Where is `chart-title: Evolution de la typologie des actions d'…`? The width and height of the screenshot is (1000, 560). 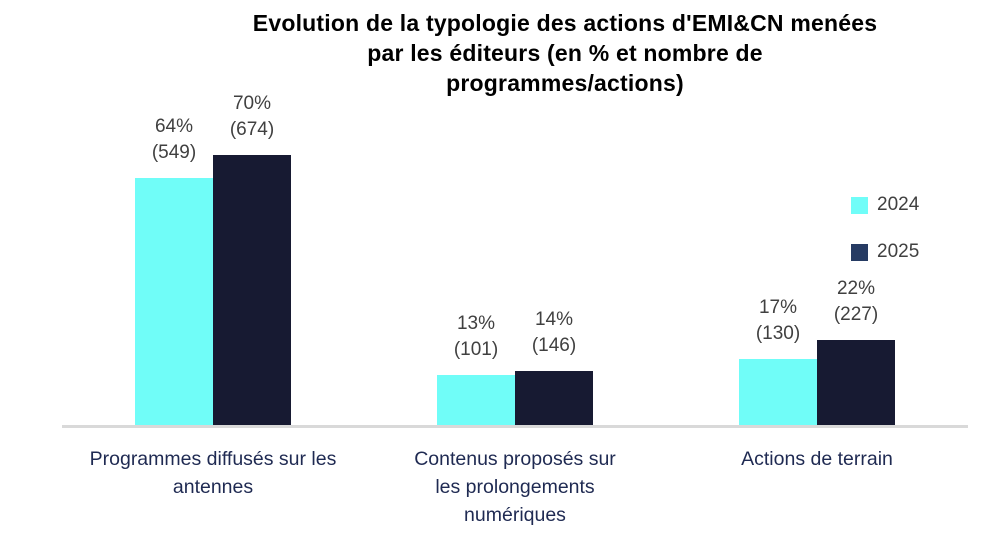
chart-title: Evolution de la typologie des actions d'… is located at coordinates (565, 53).